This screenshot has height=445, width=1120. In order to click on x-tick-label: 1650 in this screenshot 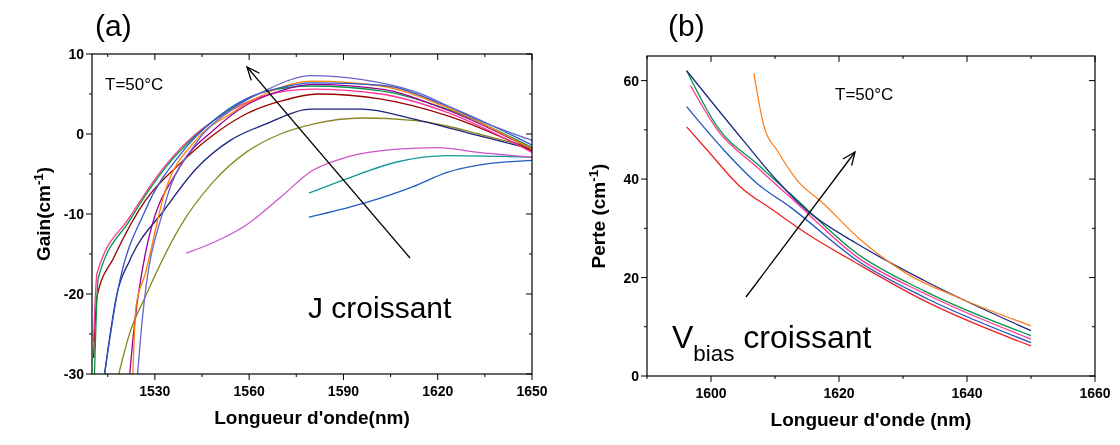, I will do `click(532, 391)`.